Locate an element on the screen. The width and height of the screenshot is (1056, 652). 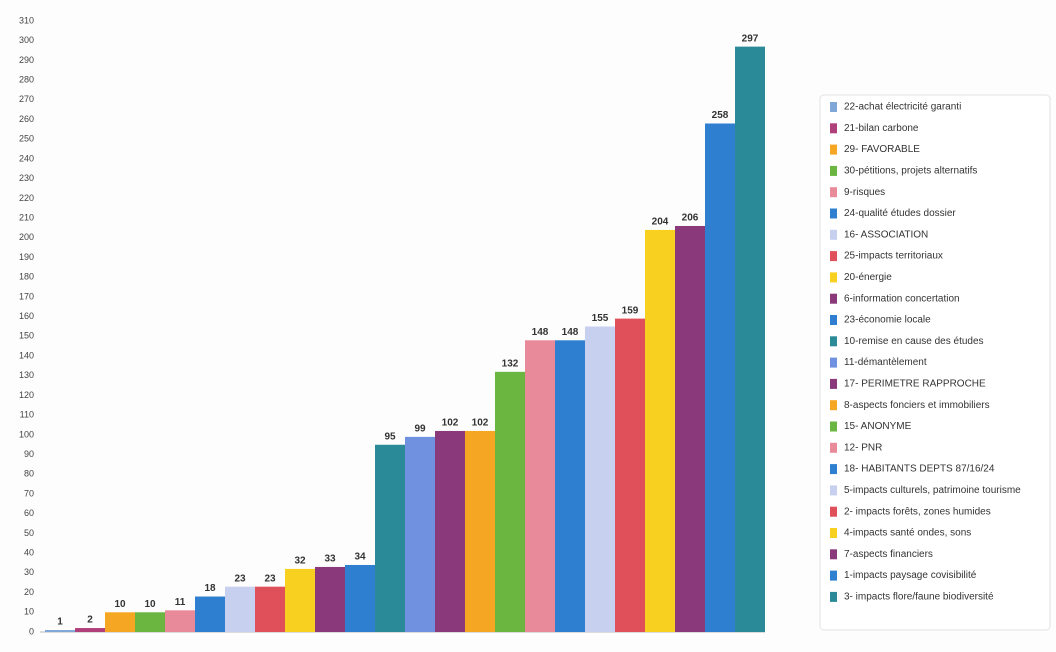
y-tick-label: 230 is located at coordinates (26, 178).